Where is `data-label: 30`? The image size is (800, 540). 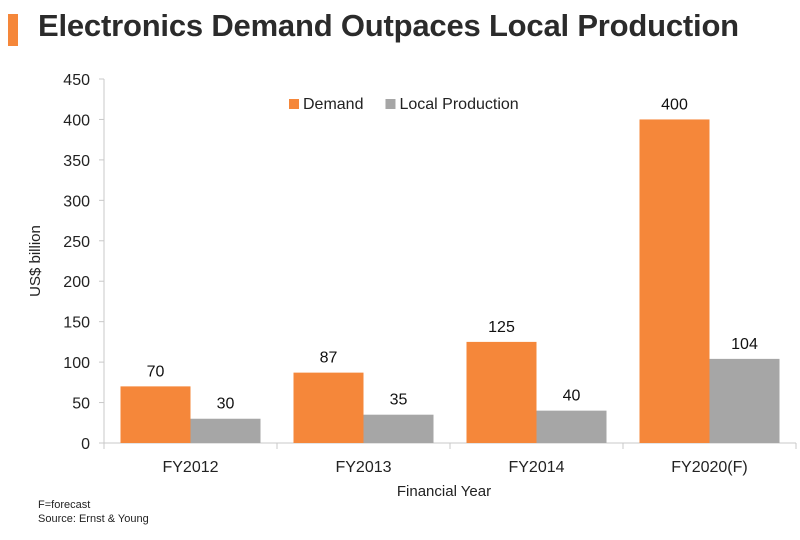
data-label: 30 is located at coordinates (226, 404).